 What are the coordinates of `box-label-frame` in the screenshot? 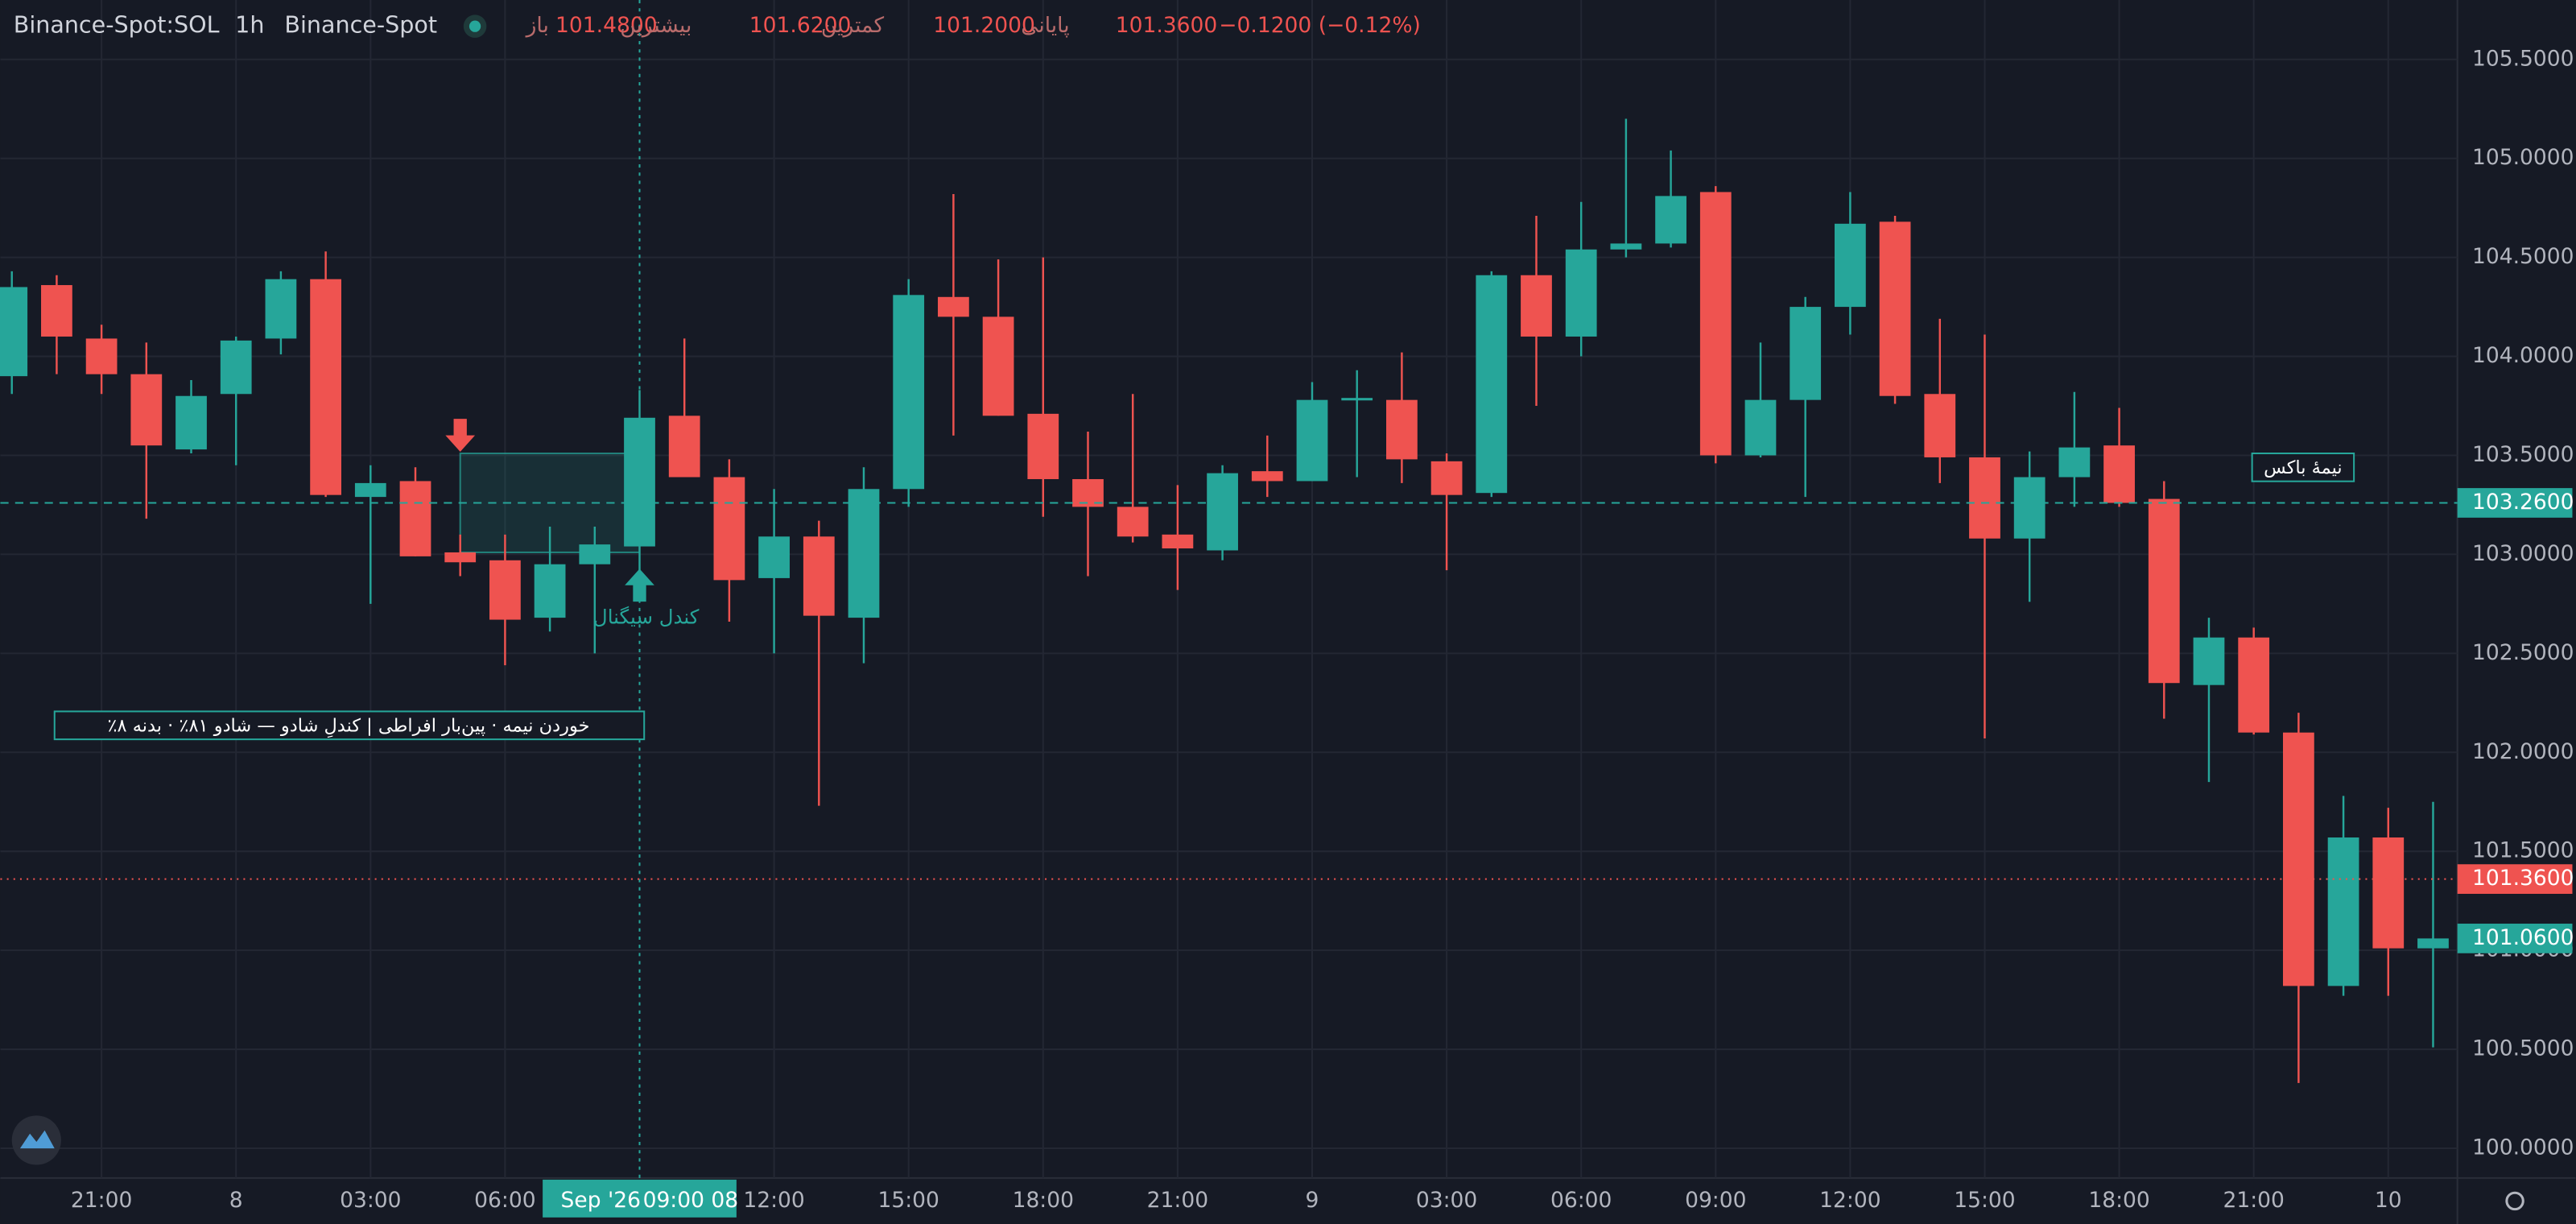 It's located at (2303, 467).